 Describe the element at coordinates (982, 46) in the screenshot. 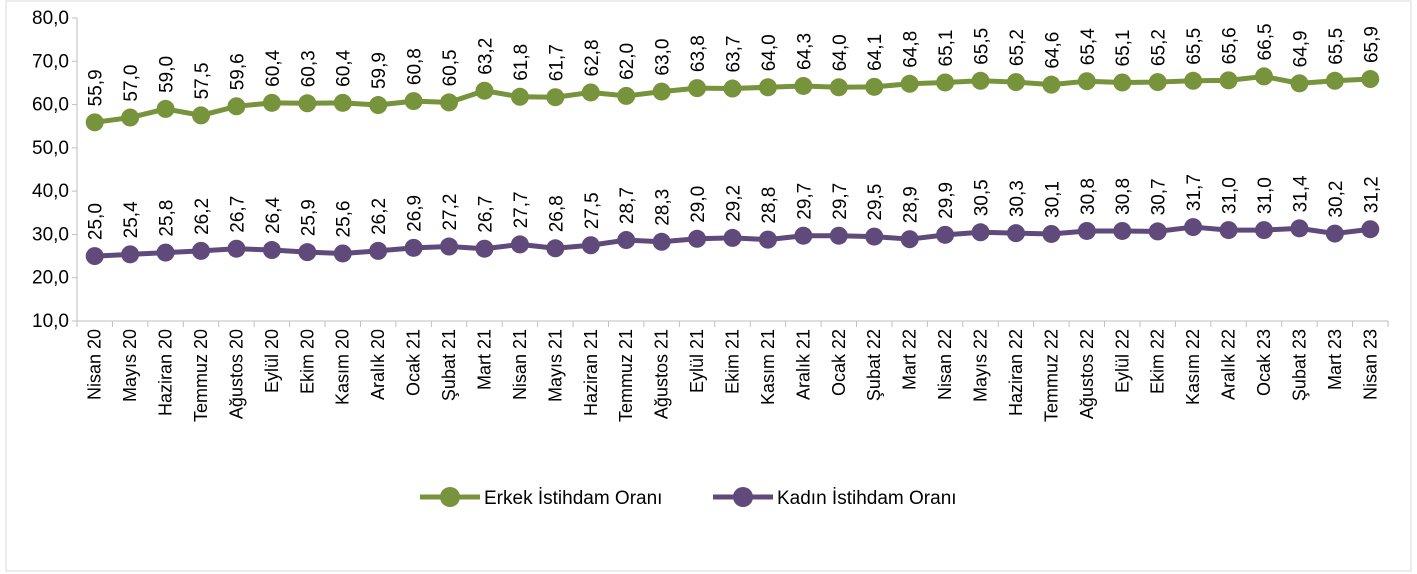

I see `data-label: 65,5` at that location.